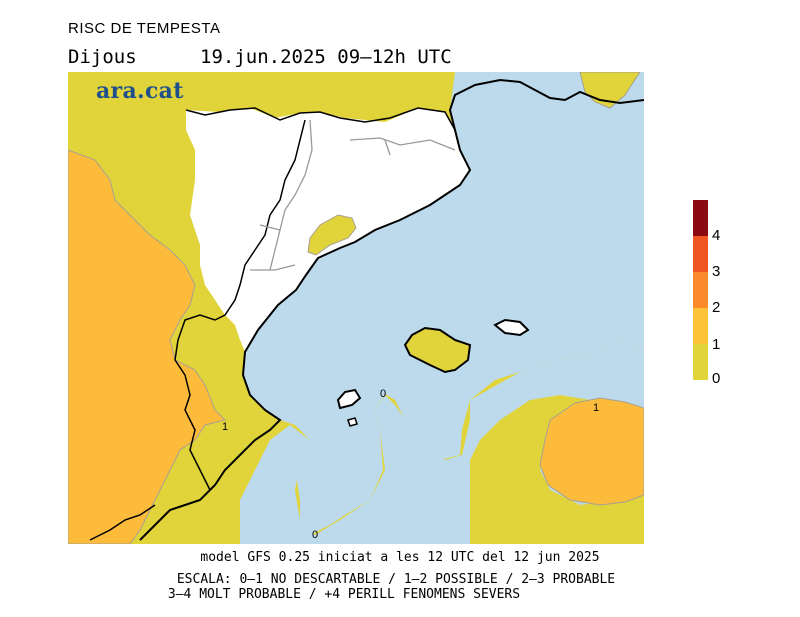  Describe the element at coordinates (716, 378) in the screenshot. I see `legend-label-0: 0` at that location.